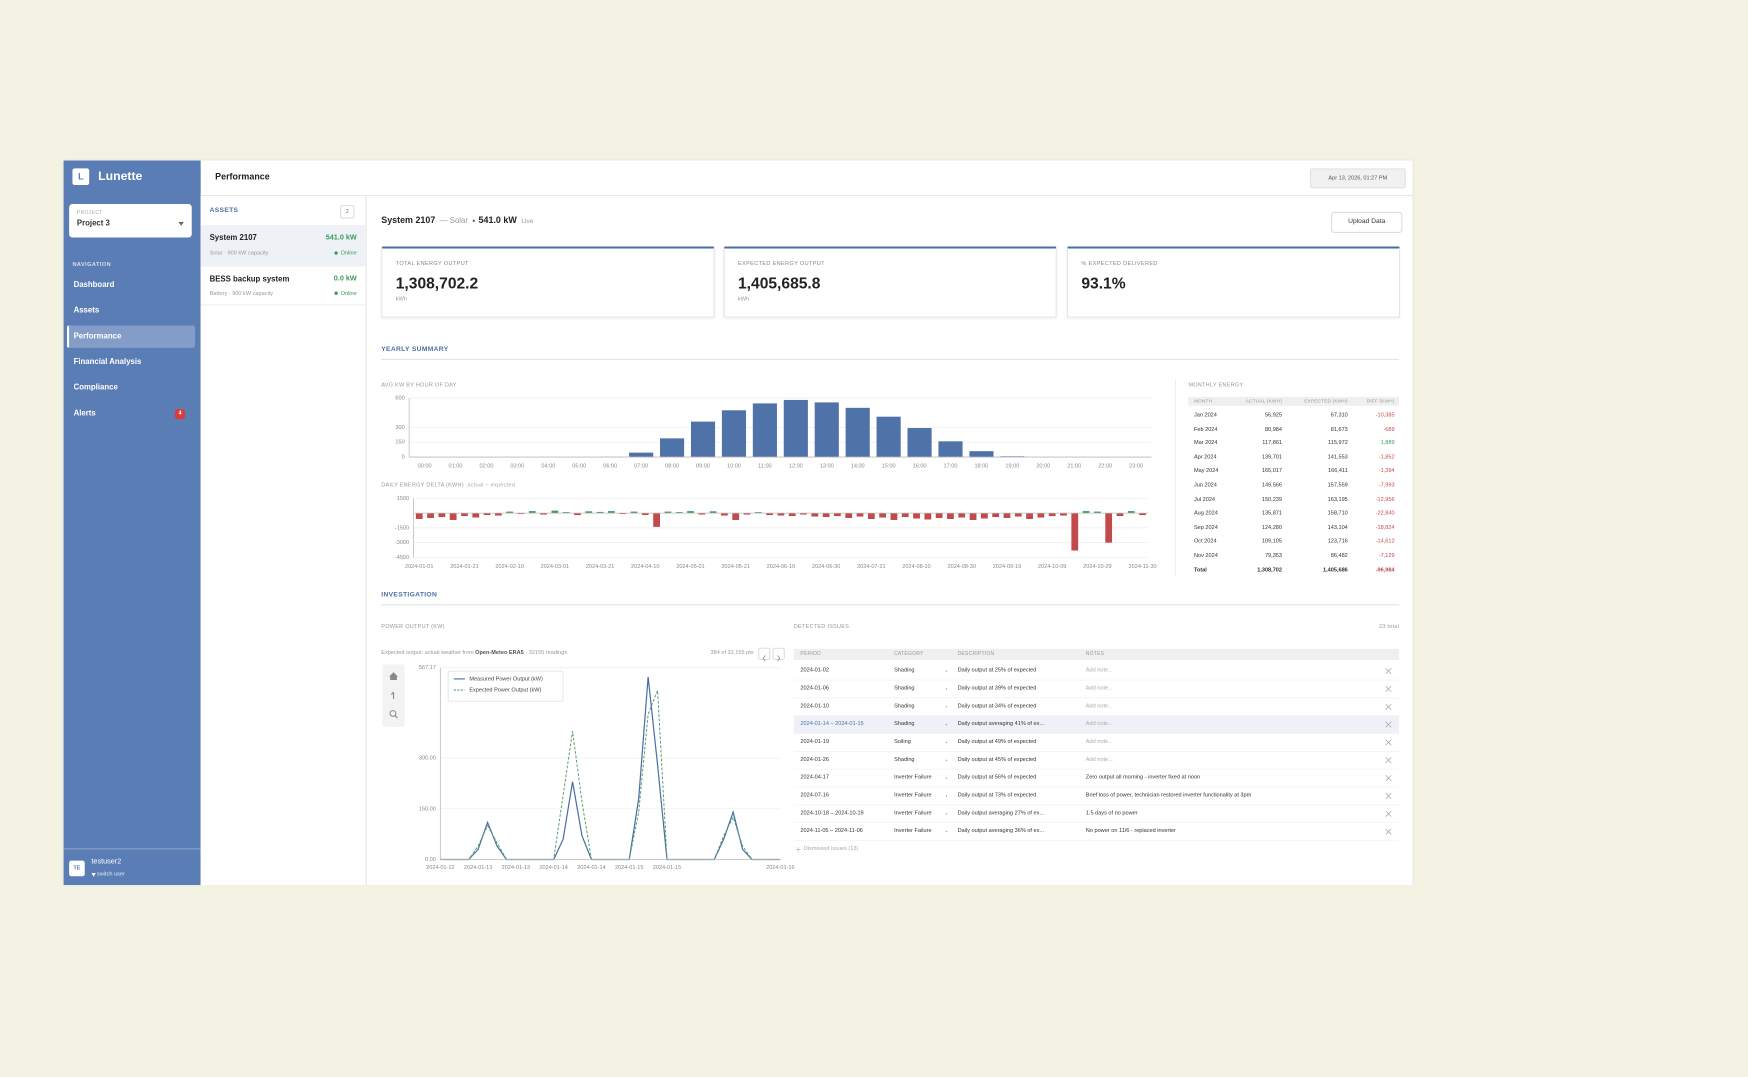 Image resolution: width=1748 pixels, height=1077 pixels. I want to click on table-cell: -689, so click(1389, 429).